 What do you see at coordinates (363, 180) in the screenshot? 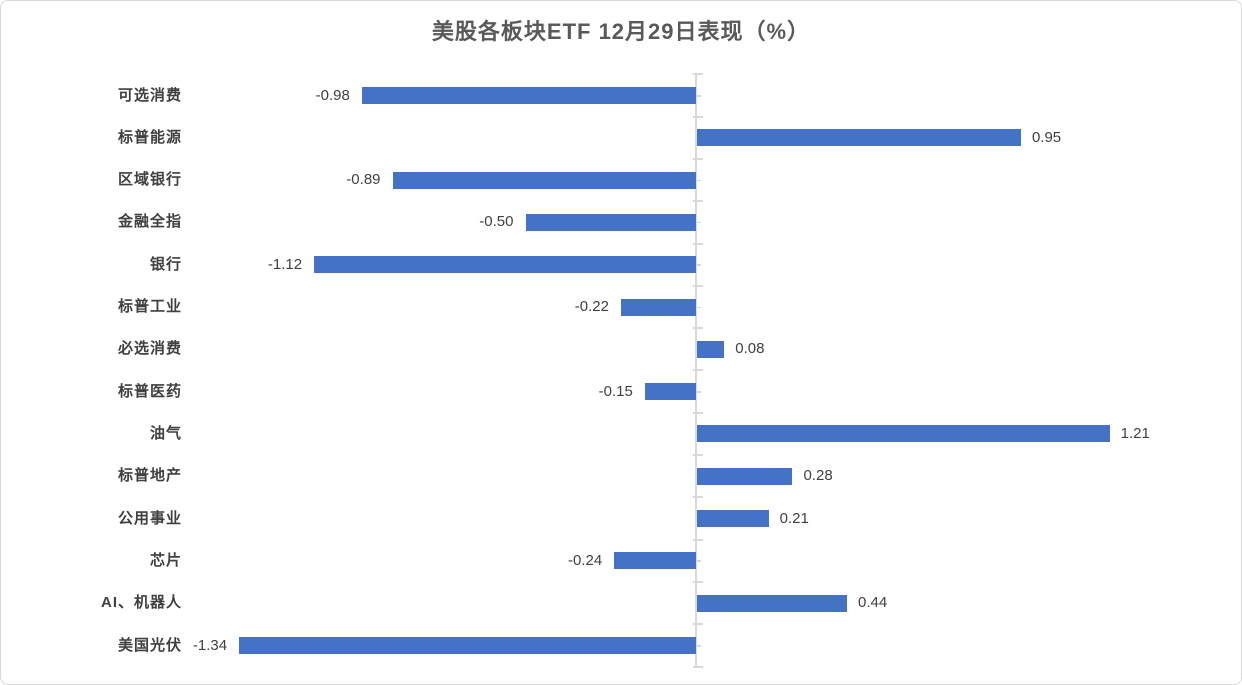
I see `value-label: -0.89` at bounding box center [363, 180].